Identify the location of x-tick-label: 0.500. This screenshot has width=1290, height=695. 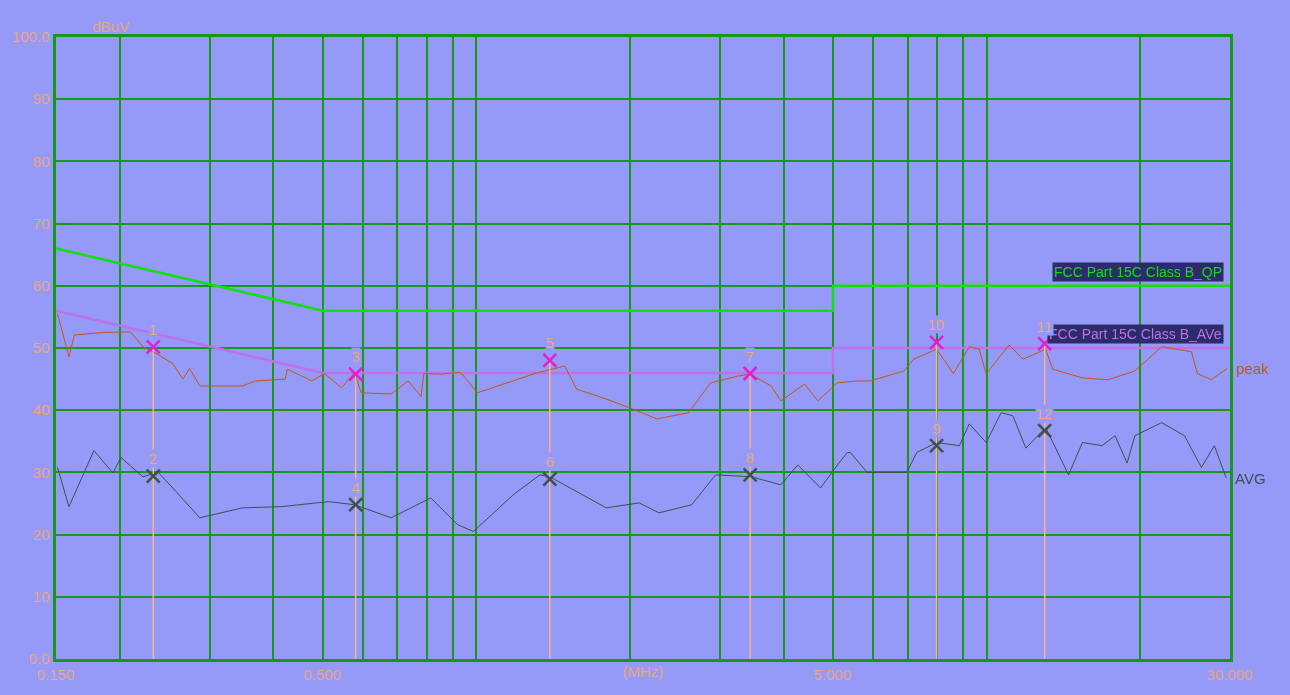
(323, 674).